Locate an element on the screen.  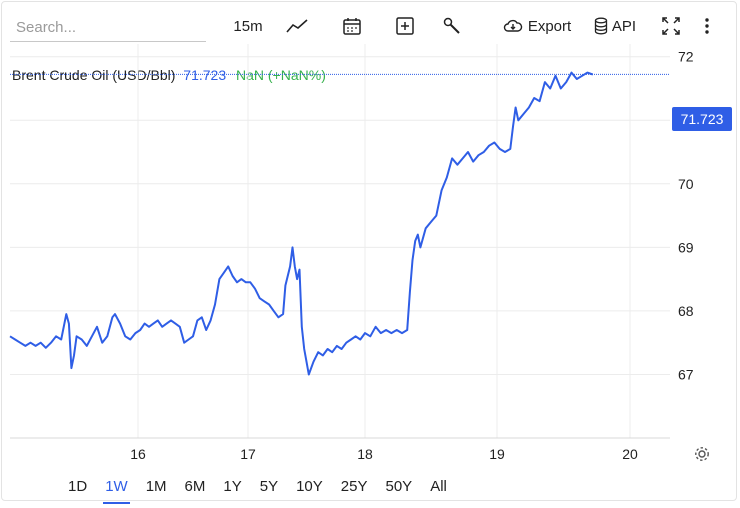
settings-gear-icon is located at coordinates (702, 454).